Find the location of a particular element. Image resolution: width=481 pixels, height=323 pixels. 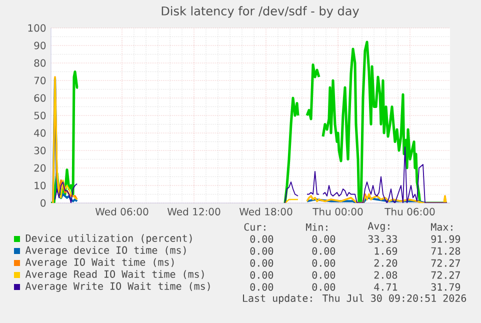

y-tick-label: 70 is located at coordinates (40, 80).